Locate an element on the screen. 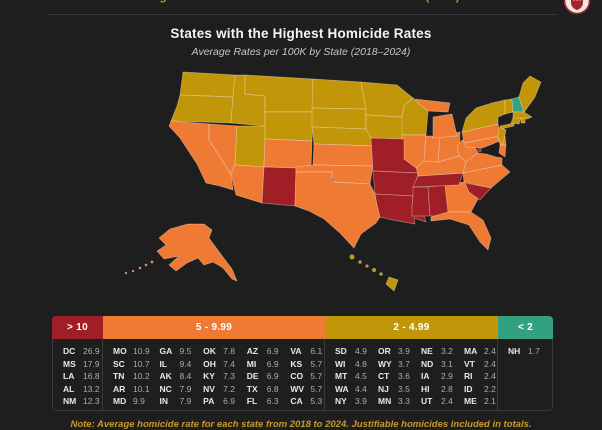 The image size is (602, 430). state-code: NV is located at coordinates (209, 388).